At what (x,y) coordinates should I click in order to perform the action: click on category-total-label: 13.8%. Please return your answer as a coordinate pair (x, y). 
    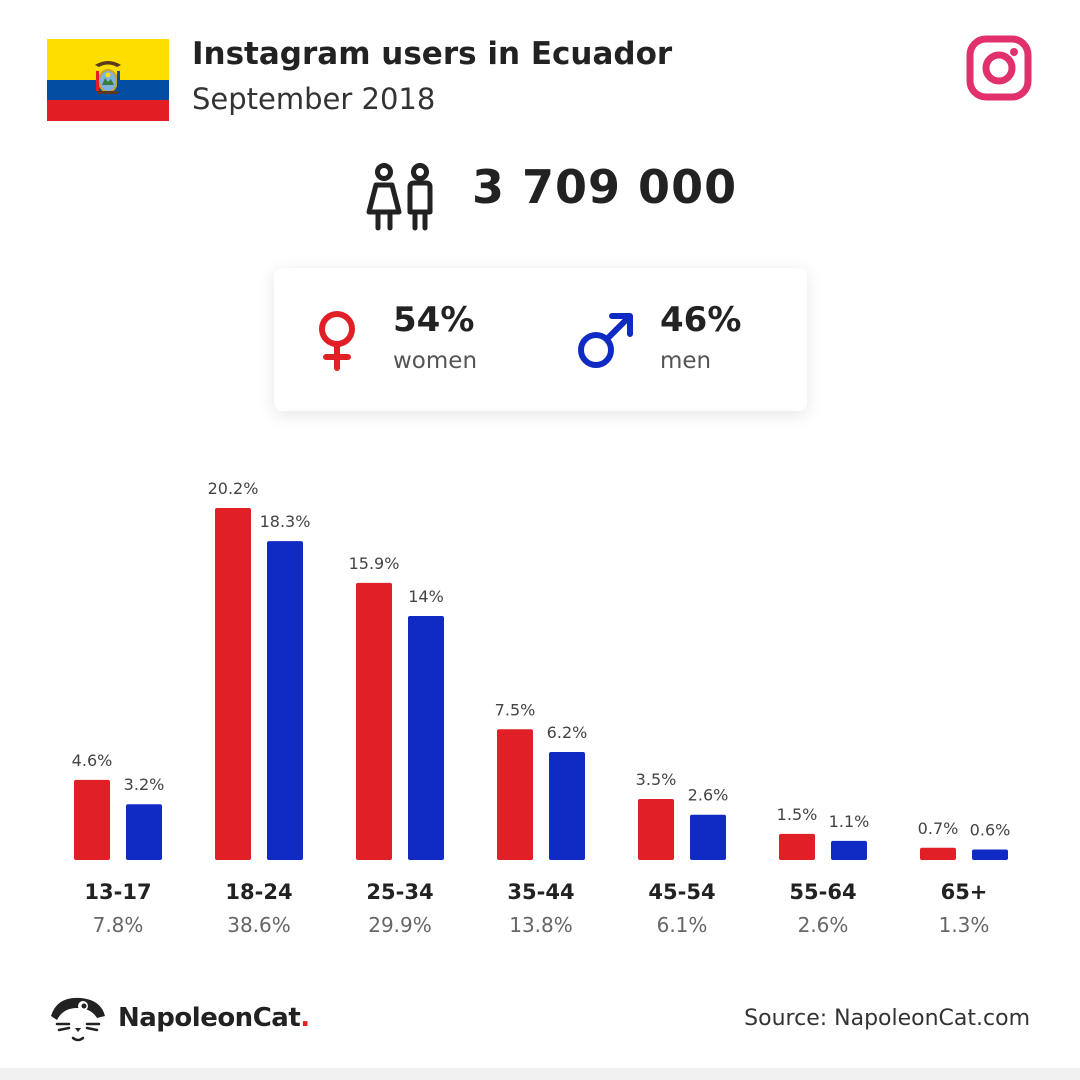
    Looking at the image, I should click on (541, 925).